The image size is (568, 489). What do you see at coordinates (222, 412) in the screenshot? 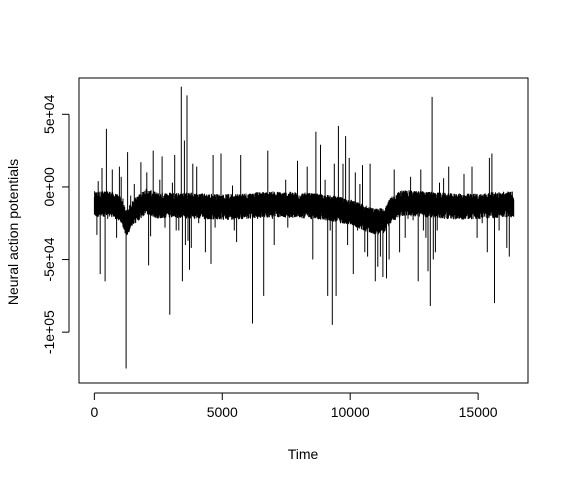
I see `x-tick-label: 5000` at bounding box center [222, 412].